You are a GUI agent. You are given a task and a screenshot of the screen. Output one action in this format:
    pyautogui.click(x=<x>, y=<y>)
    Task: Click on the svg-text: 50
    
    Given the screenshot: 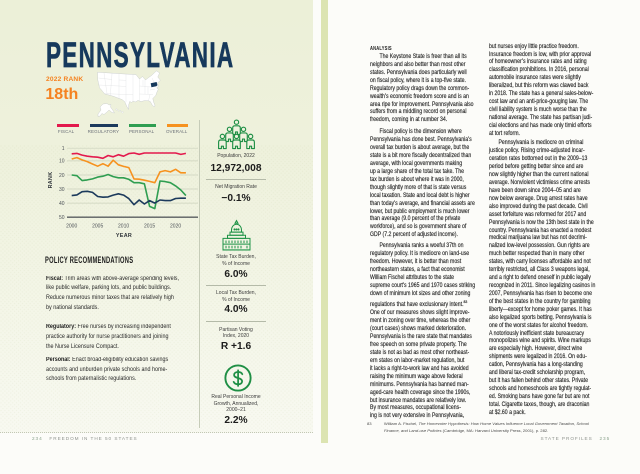 What is the action you would take?
    pyautogui.click(x=62, y=218)
    